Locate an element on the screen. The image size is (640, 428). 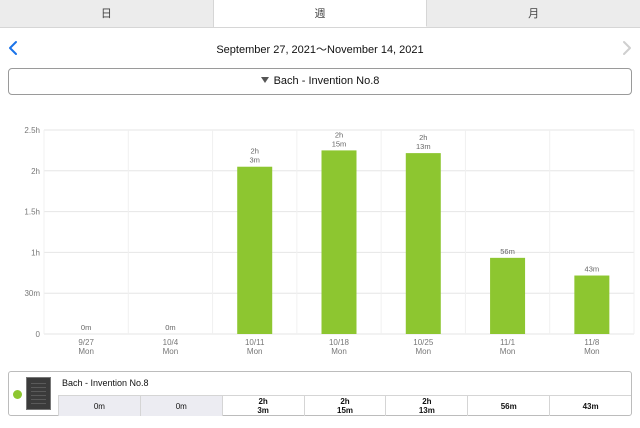
legend-value-cell: 56m is located at coordinates (508, 406).